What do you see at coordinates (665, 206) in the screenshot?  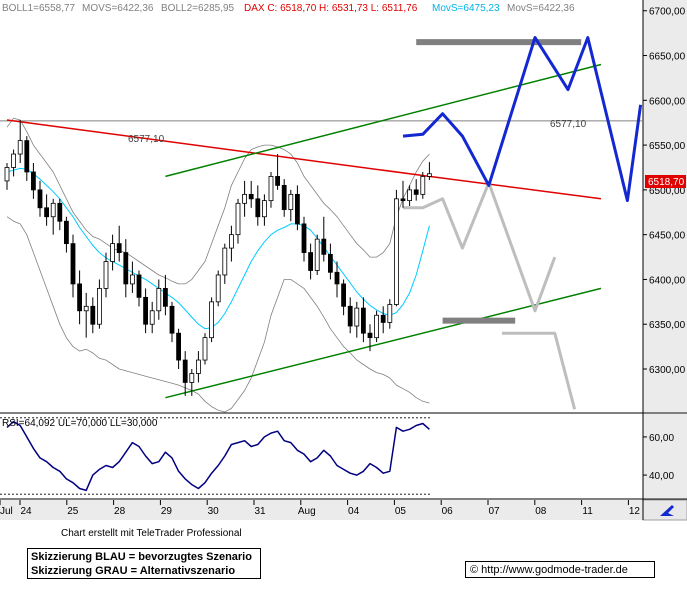 I see `price-axis-panel` at bounding box center [665, 206].